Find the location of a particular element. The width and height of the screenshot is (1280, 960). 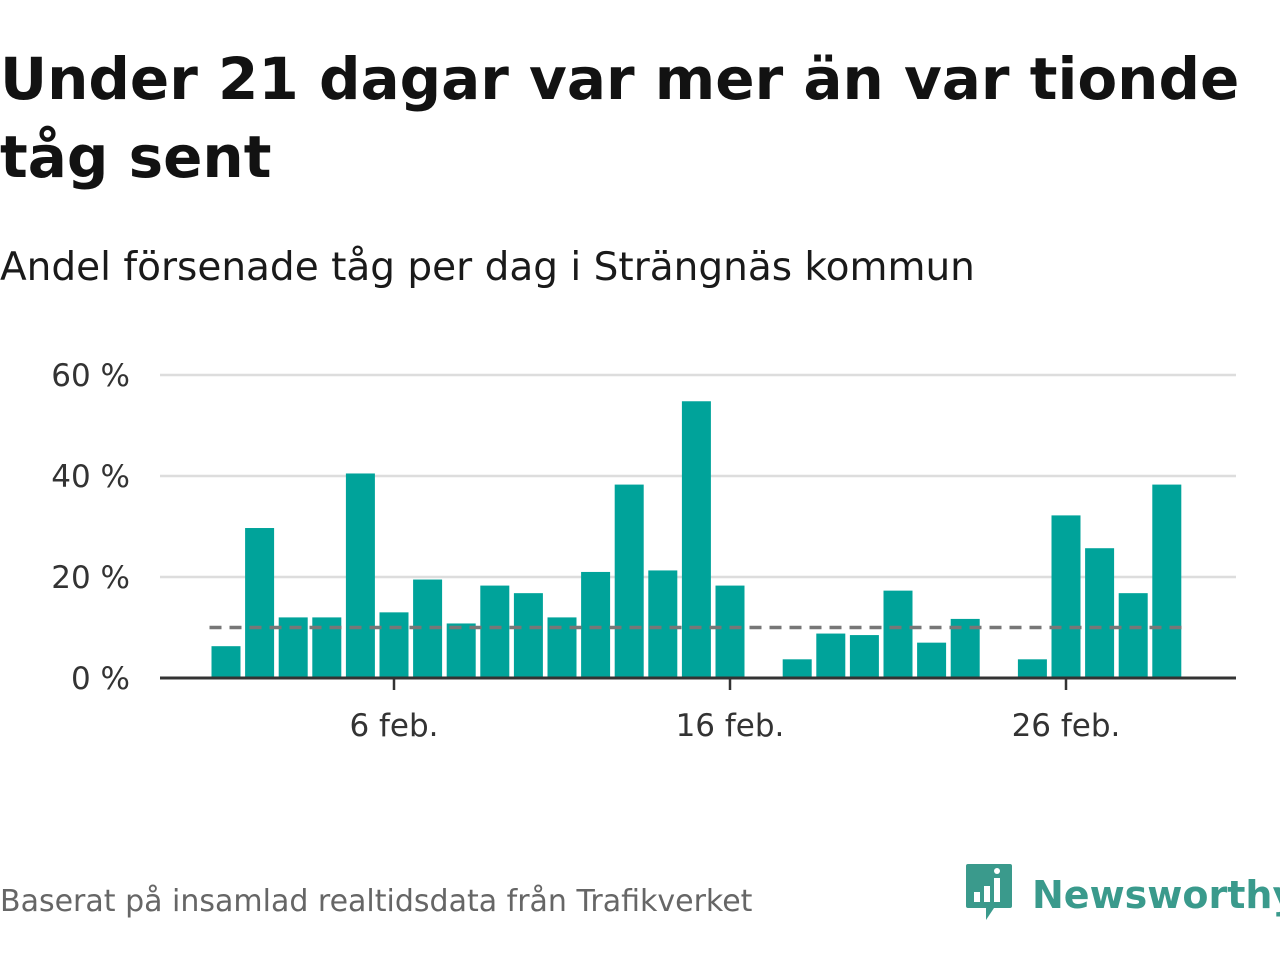

x-tick-label: 16 feb. is located at coordinates (730, 726).